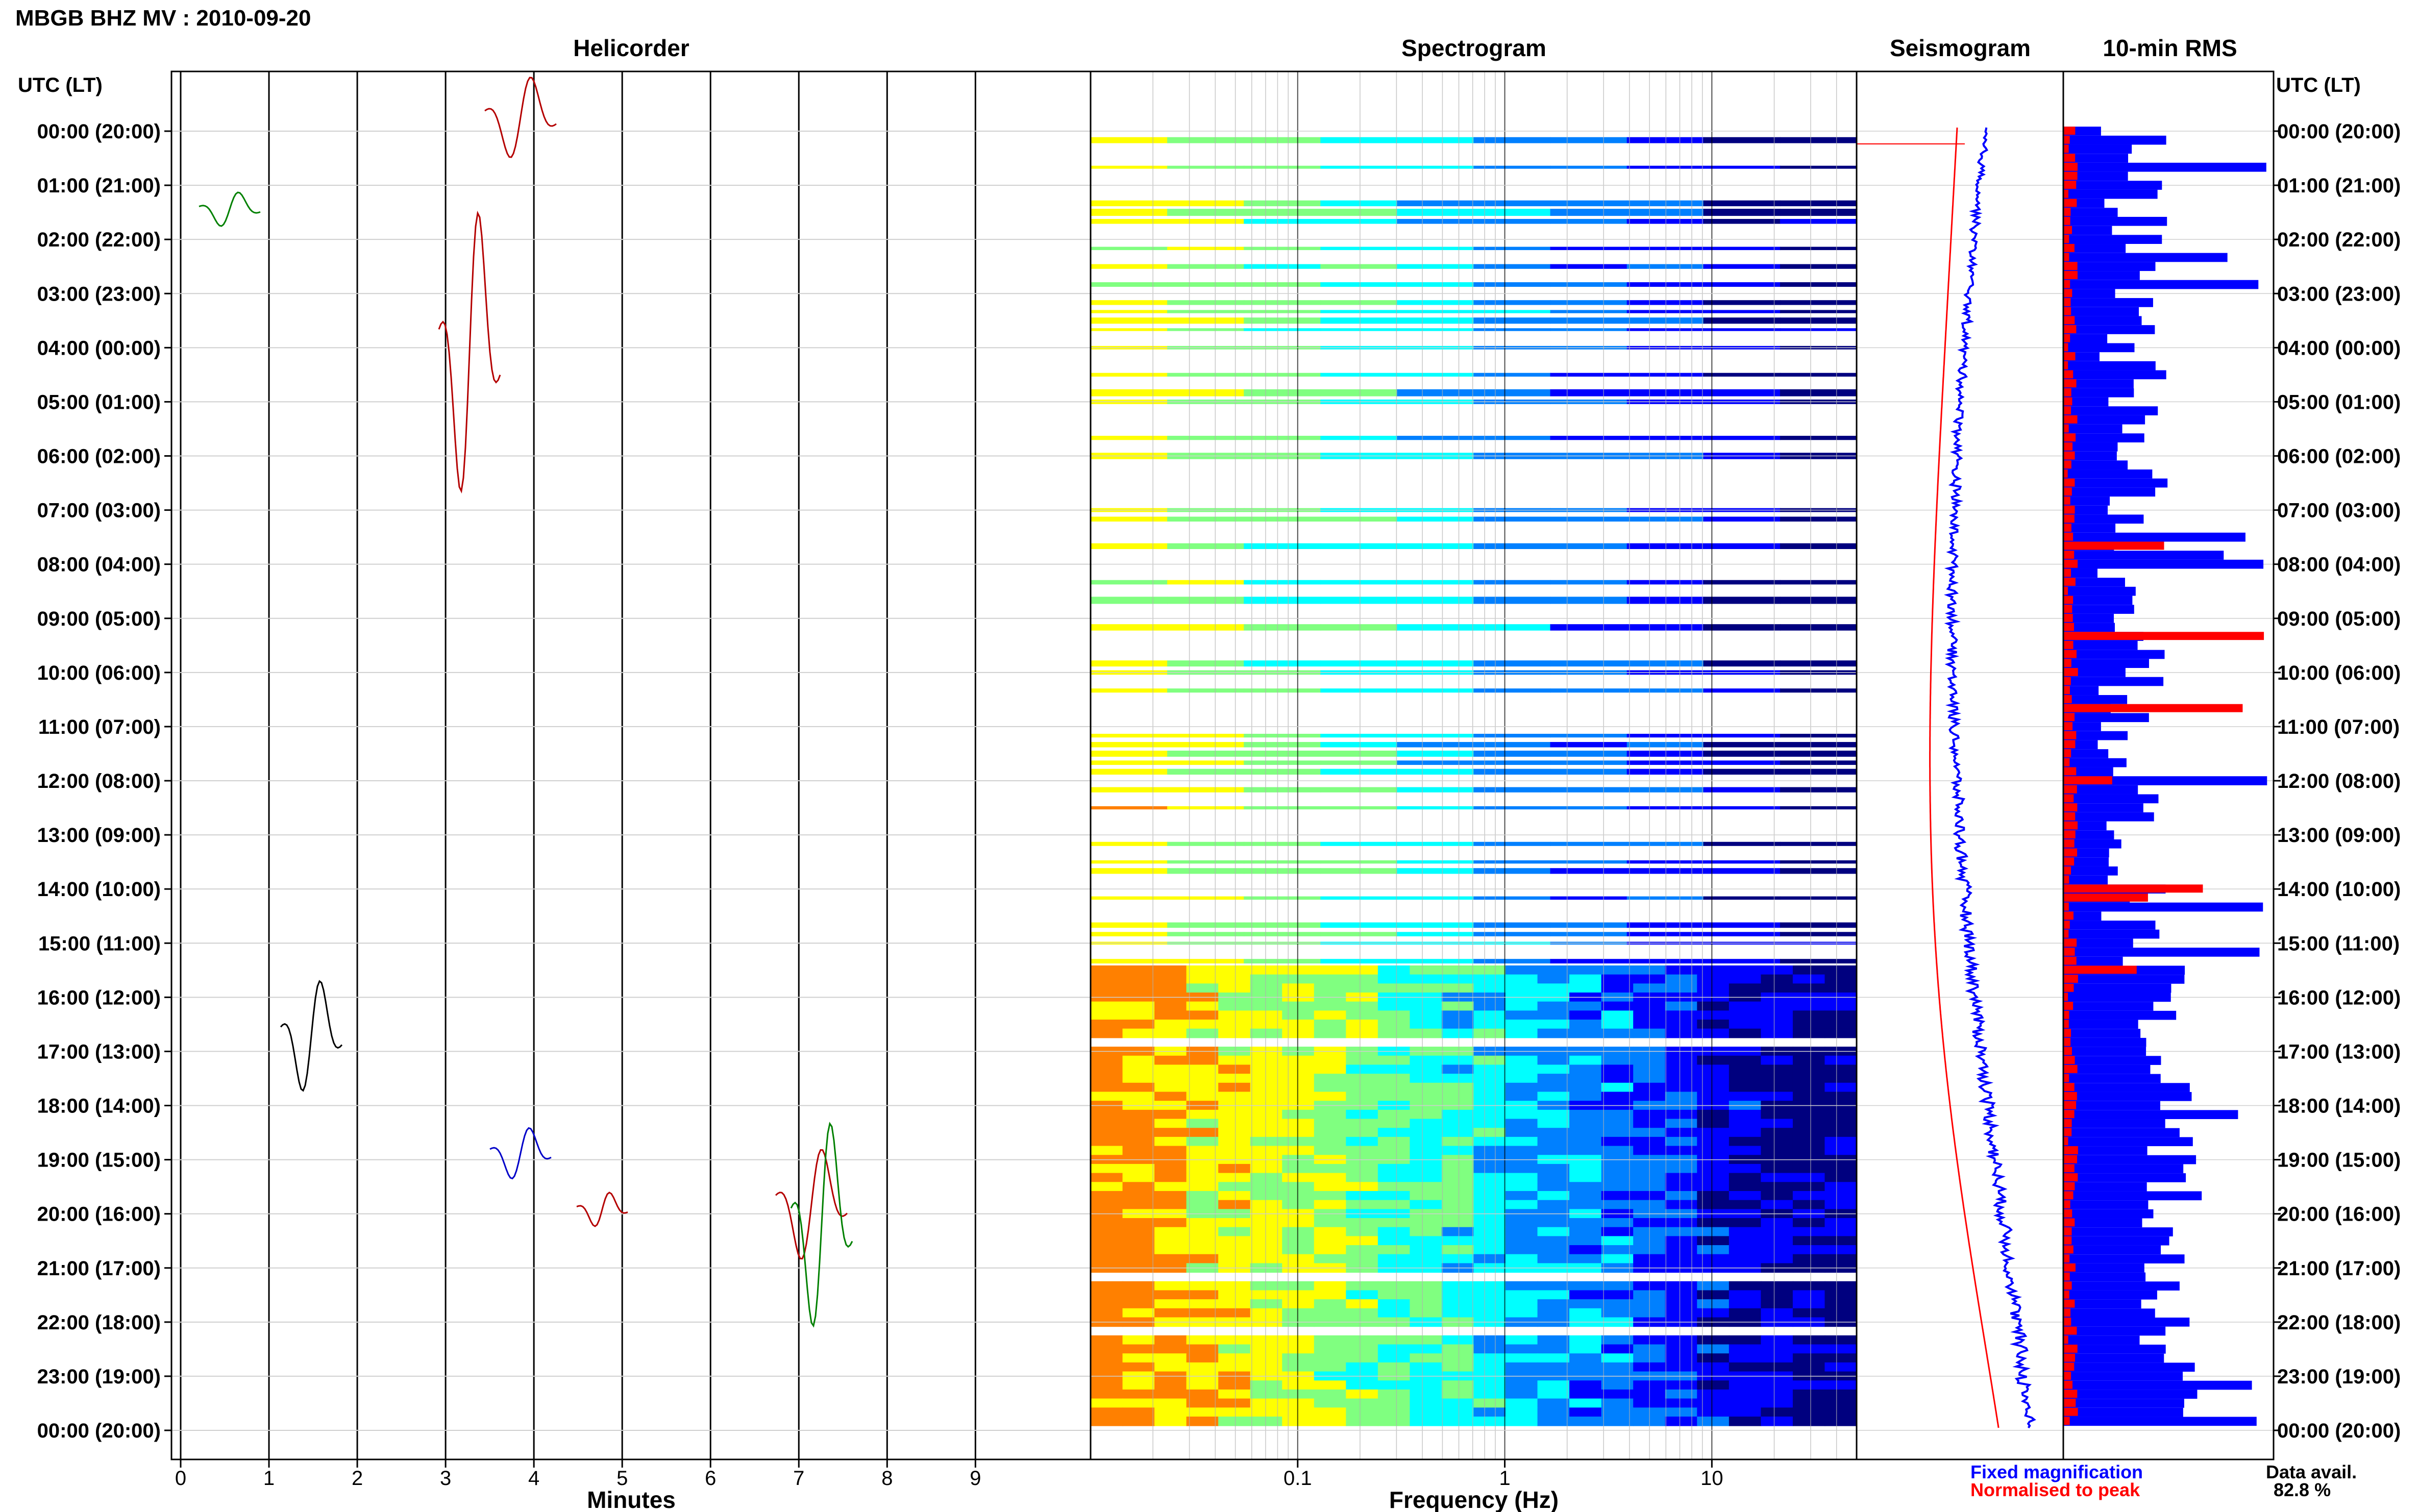  I want to click on spectrogram-xtick-label: 0.1, so click(1297, 1478).